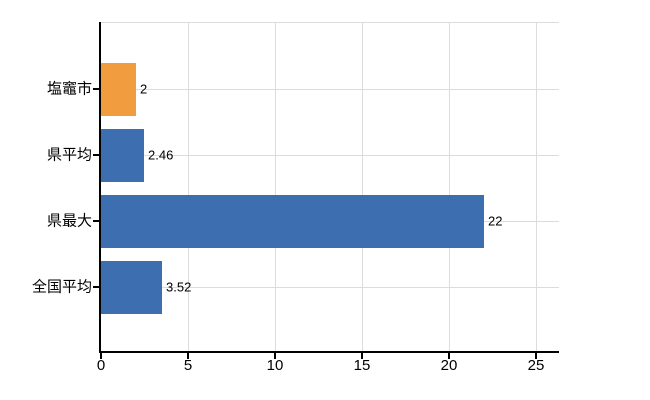  Describe the element at coordinates (329, 352) in the screenshot. I see `x-axis-line` at that location.